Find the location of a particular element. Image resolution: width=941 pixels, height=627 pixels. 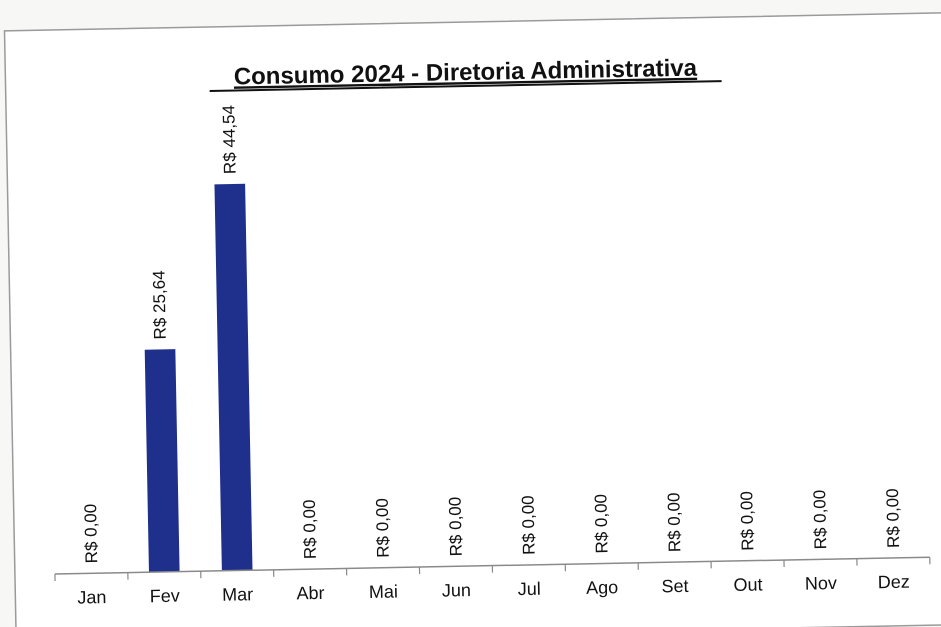

x-ticks is located at coordinates (492, 569).